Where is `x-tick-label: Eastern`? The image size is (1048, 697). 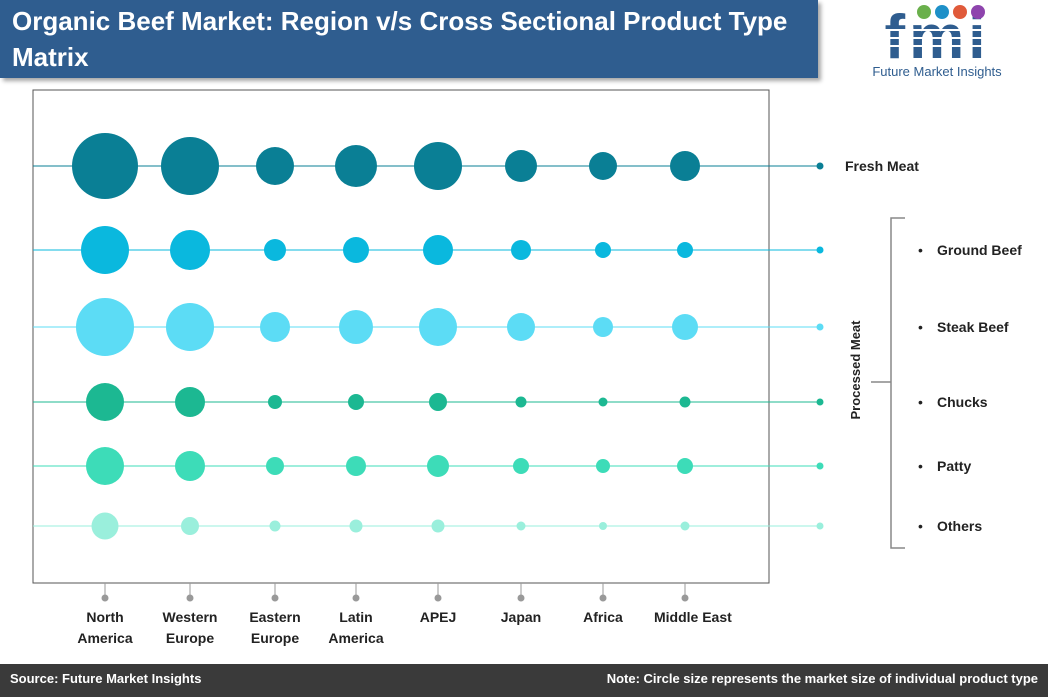
x-tick-label: Eastern is located at coordinates (274, 617).